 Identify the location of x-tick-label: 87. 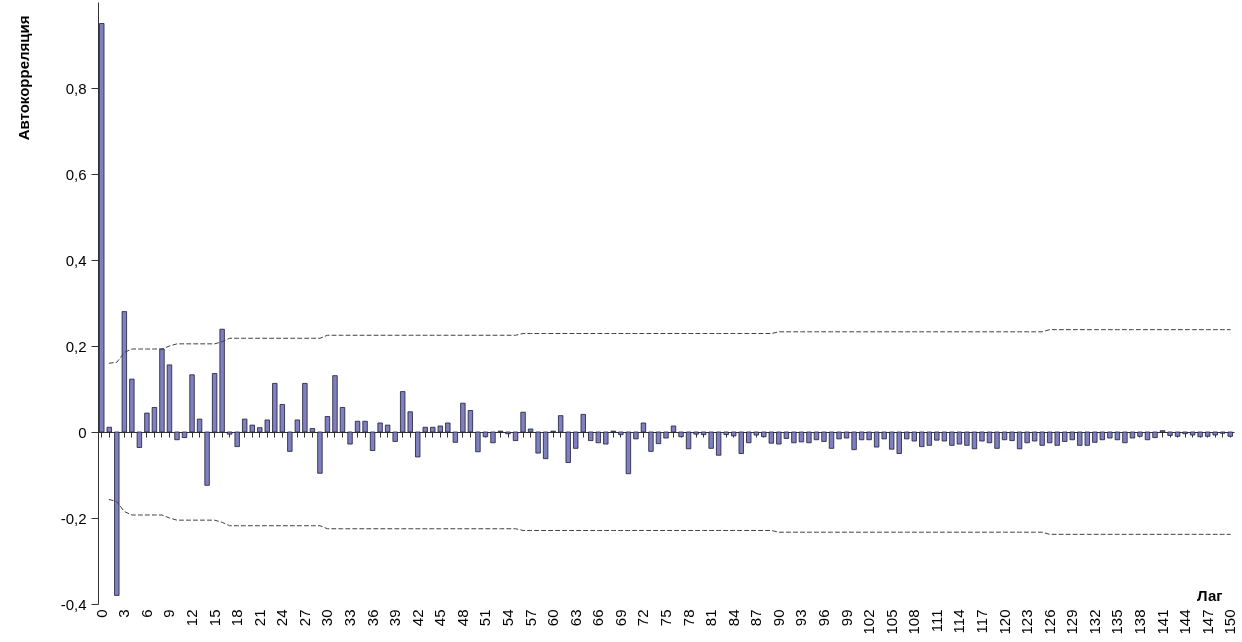
(756, 618).